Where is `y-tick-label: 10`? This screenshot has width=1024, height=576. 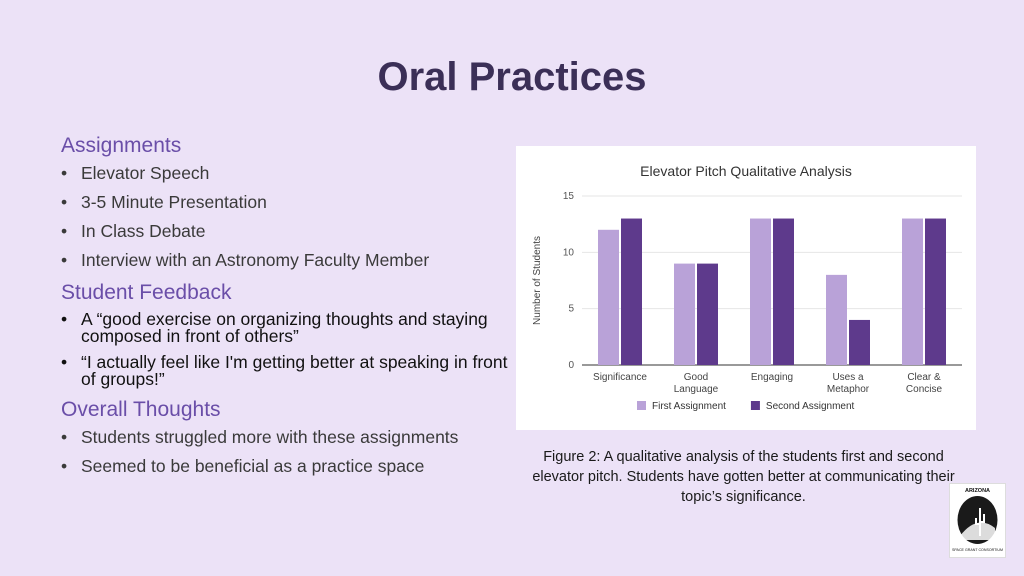
y-tick-label: 10 is located at coordinates (569, 252).